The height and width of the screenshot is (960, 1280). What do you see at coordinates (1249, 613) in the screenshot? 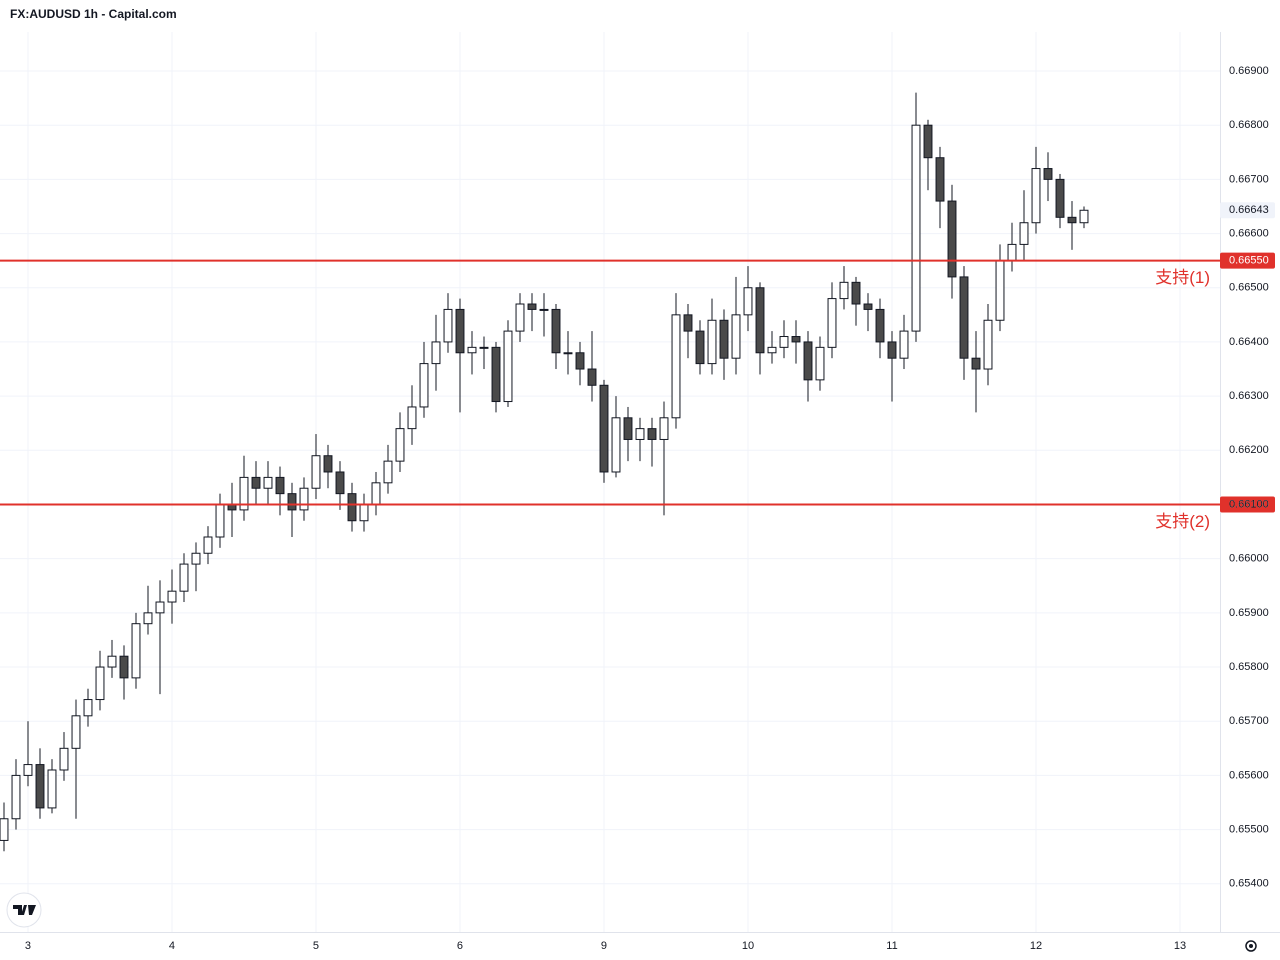
I see `y-tick-label: 0.65900` at bounding box center [1249, 613].